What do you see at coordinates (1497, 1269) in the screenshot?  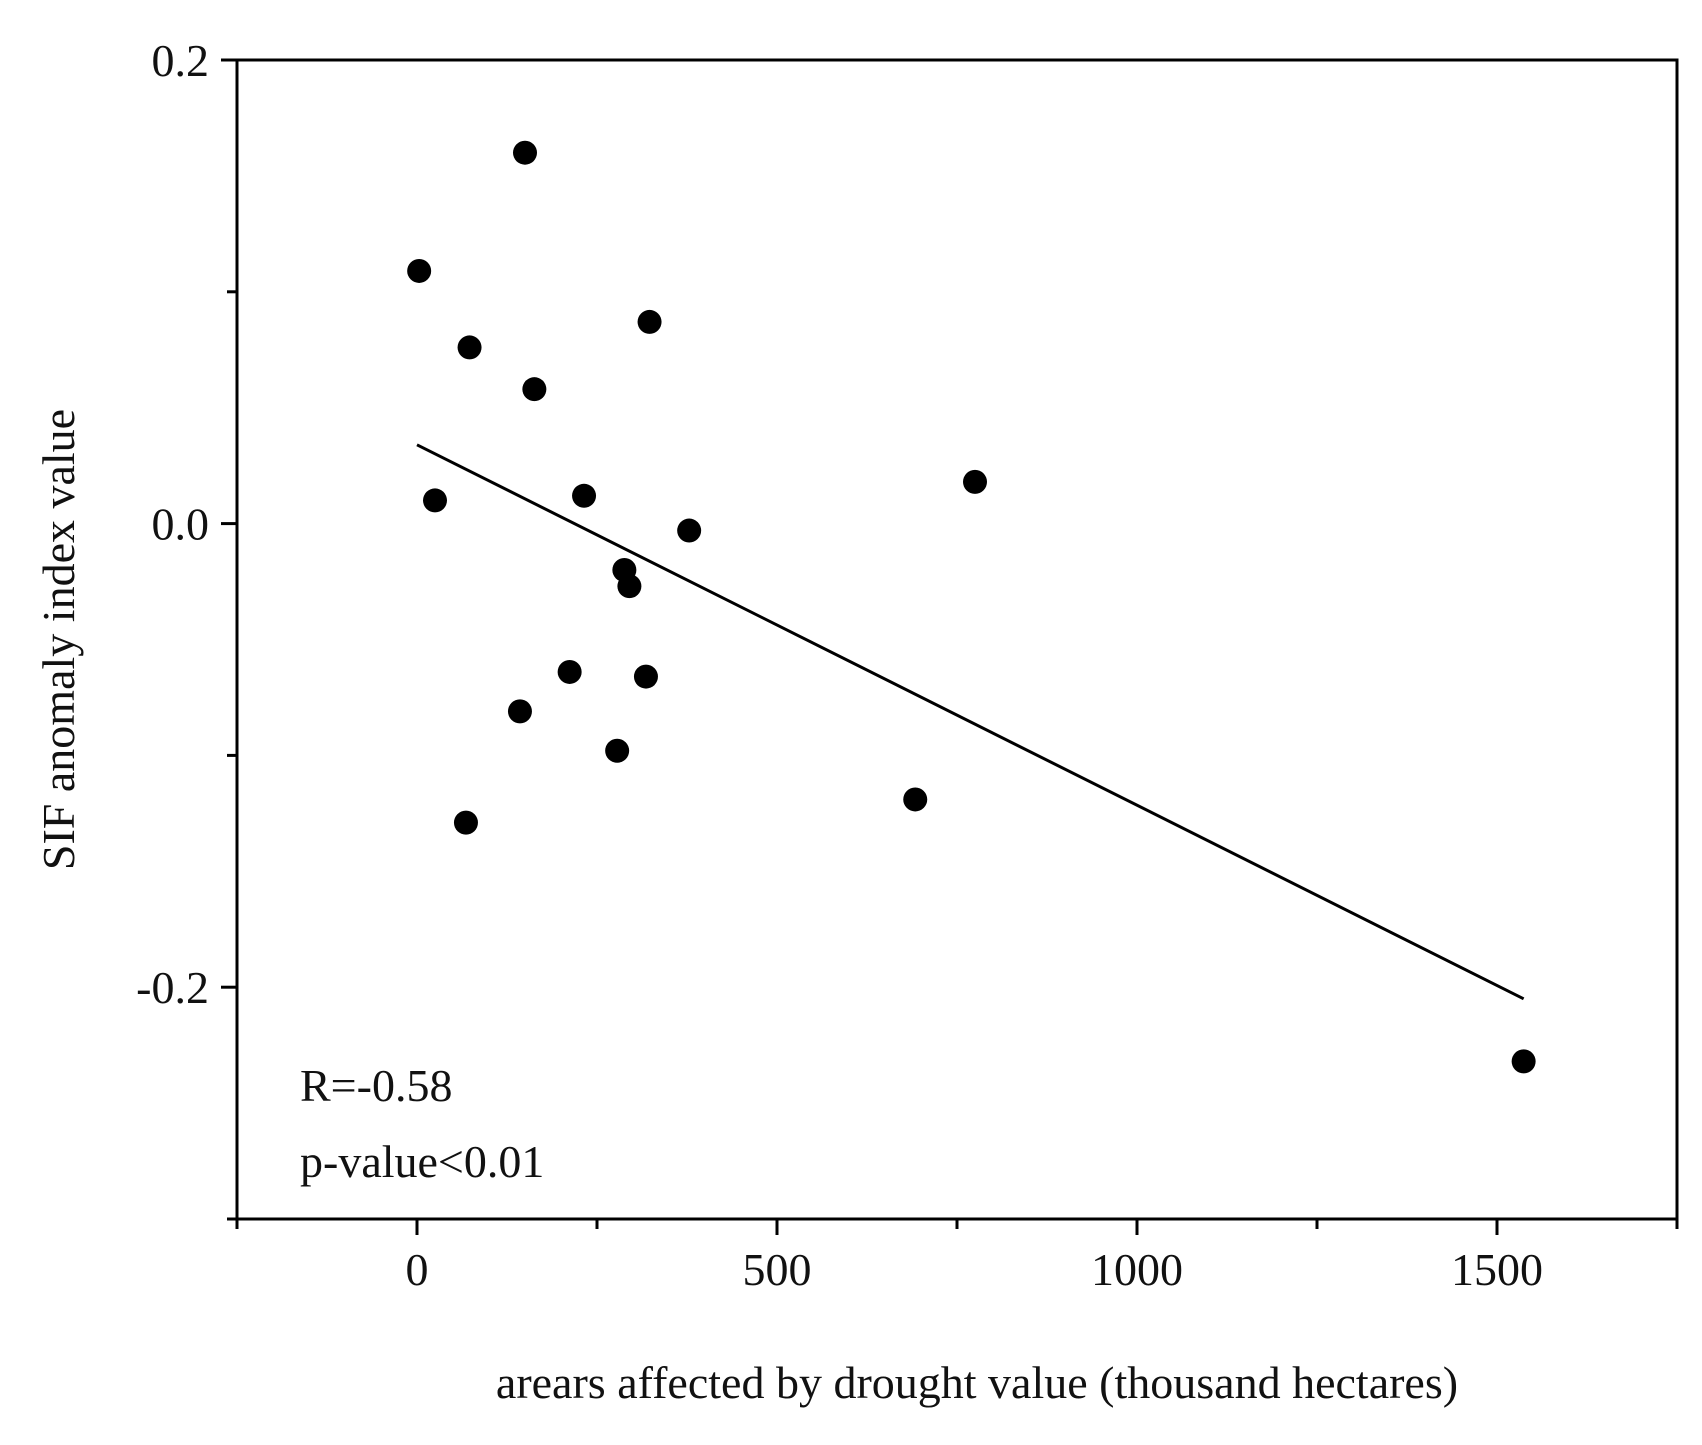 I see `x-tick-label: 1500` at bounding box center [1497, 1269].